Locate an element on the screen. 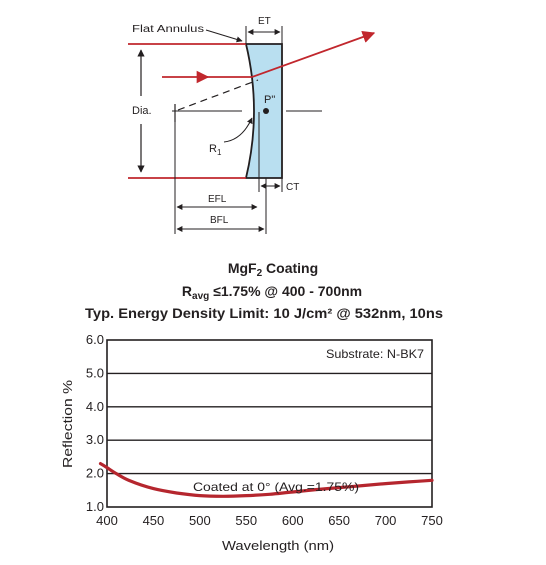 This screenshot has width=546, height=565. y-tick-labels: 1.0 2.0 3.0 4.0 5.0 6.0 is located at coordinates (95, 423).